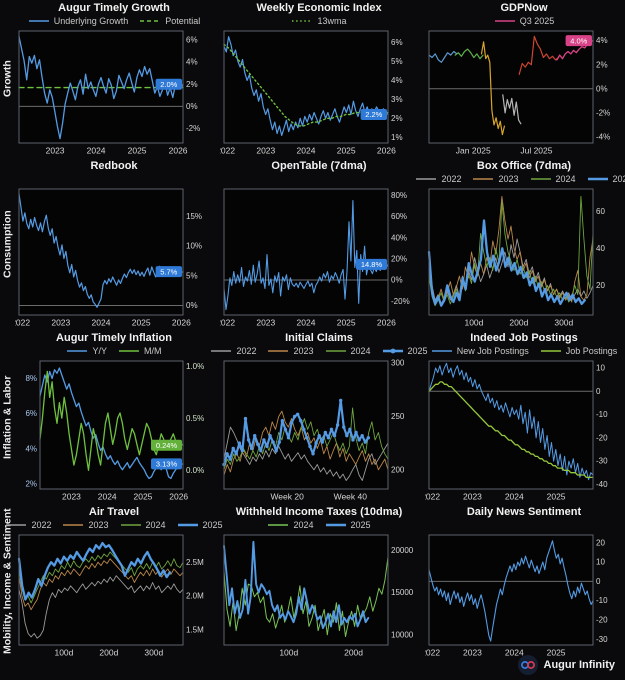  Describe the element at coordinates (311, 93) in the screenshot. I see `chart-canvas: 6% 5% 4% 3% 2% 1% 2022 2023 2024 2025 2026 2.2%` at that location.